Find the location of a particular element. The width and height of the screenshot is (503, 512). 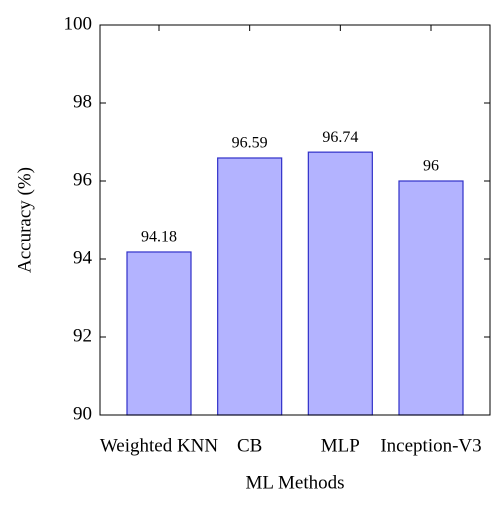

x-tick-label: CB is located at coordinates (249, 445).